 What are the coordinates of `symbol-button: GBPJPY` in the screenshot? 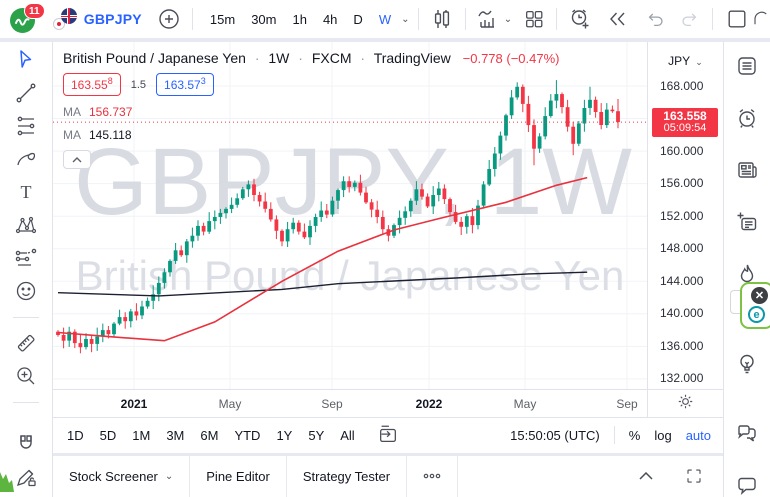 It's located at (112, 19).